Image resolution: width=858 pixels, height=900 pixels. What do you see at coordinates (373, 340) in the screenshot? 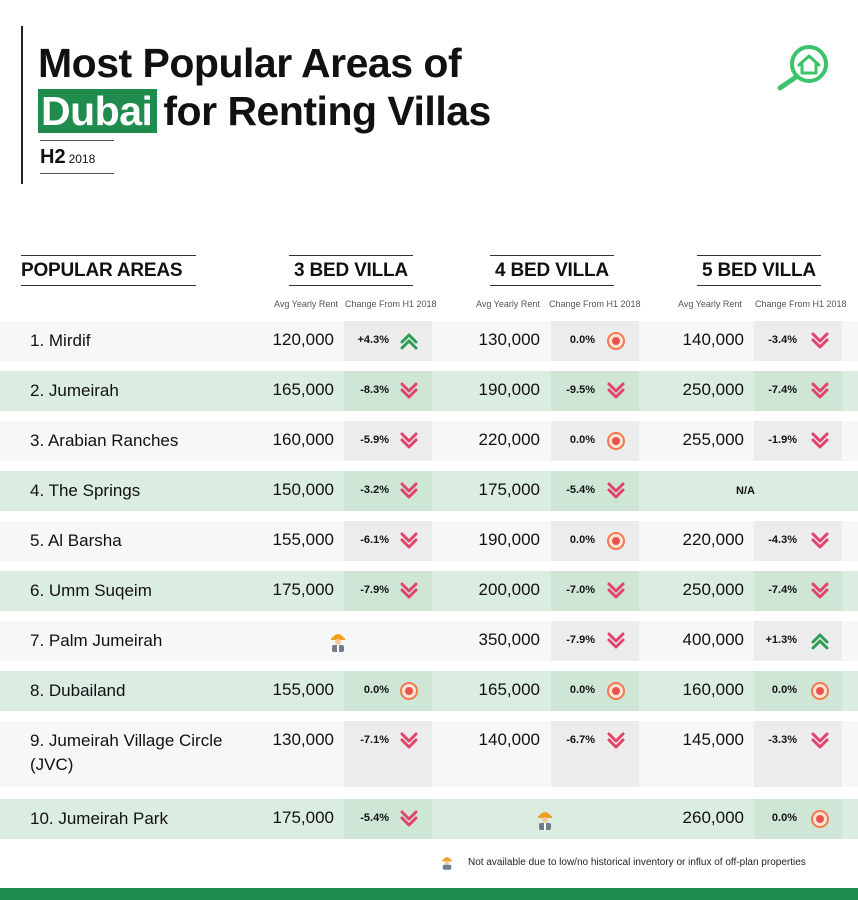
I see `change-percent: +4.3%` at bounding box center [373, 340].